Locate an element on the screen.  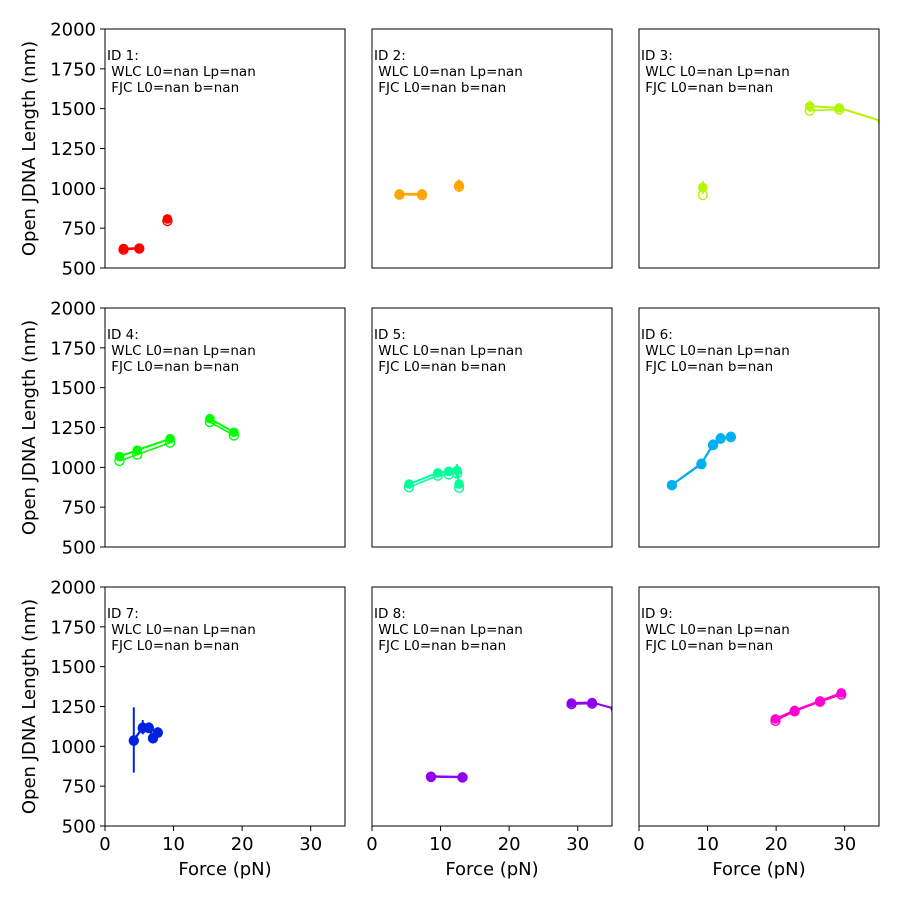
panel-annotation: ID 5: WLC L0=nan Lp=nan FJC L0=nan b=nan is located at coordinates (448, 351).